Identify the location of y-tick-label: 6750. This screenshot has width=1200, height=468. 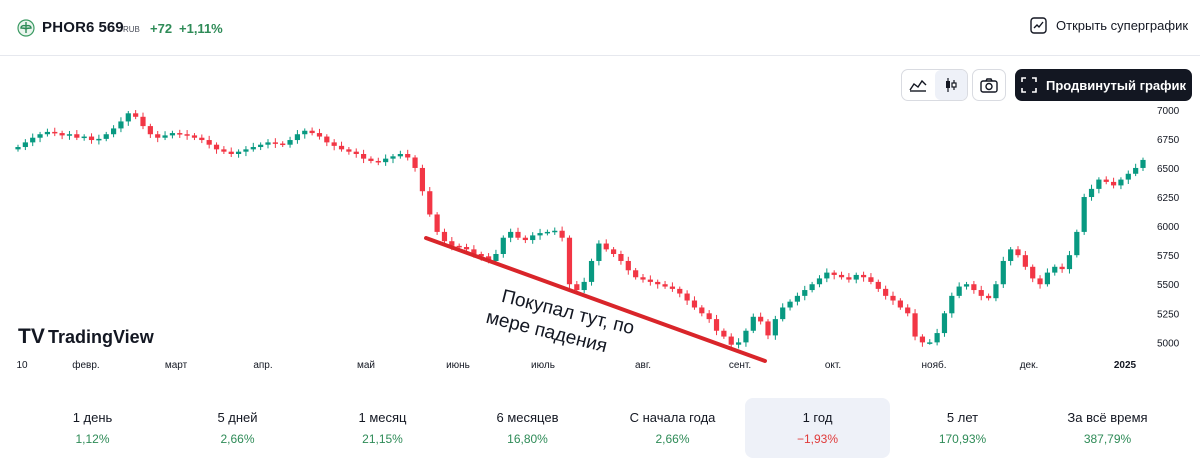
(1168, 140).